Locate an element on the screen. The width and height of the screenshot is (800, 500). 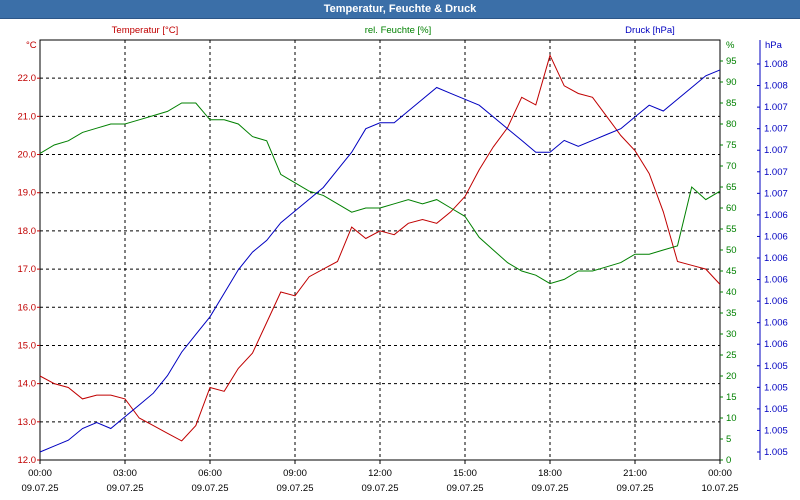
temperature-tick-label: 16.0 is located at coordinates (27, 307).